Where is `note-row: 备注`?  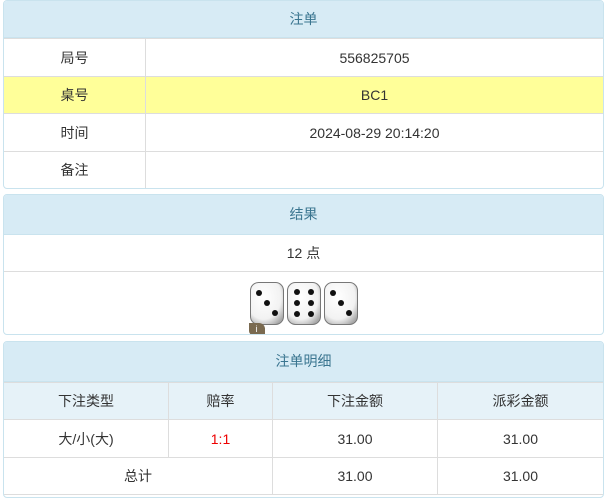 note-row: 备注 is located at coordinates (303, 169).